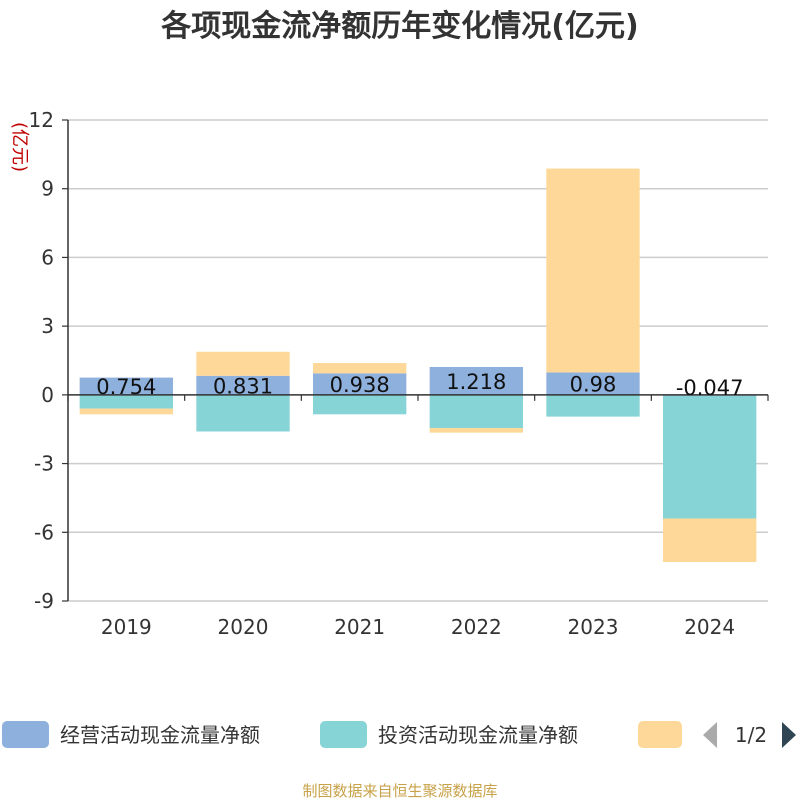 Image resolution: width=800 pixels, height=800 pixels. Describe the element at coordinates (710, 735) in the screenshot. I see `legend-prev-page-icon` at that location.